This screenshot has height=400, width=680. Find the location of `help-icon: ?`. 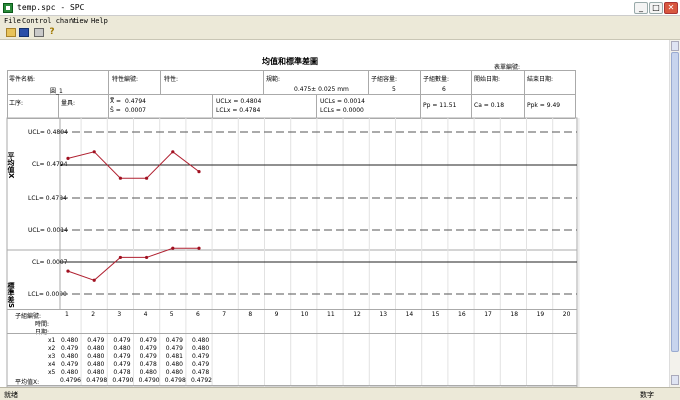

help-icon: ? is located at coordinates (52, 32).